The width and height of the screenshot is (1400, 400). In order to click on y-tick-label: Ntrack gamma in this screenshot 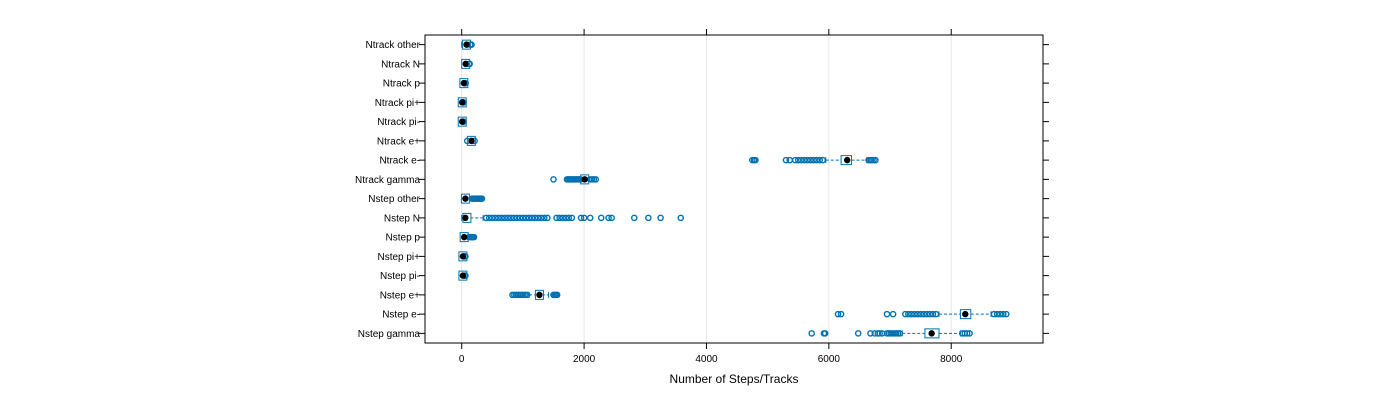, I will do `click(387, 180)`.